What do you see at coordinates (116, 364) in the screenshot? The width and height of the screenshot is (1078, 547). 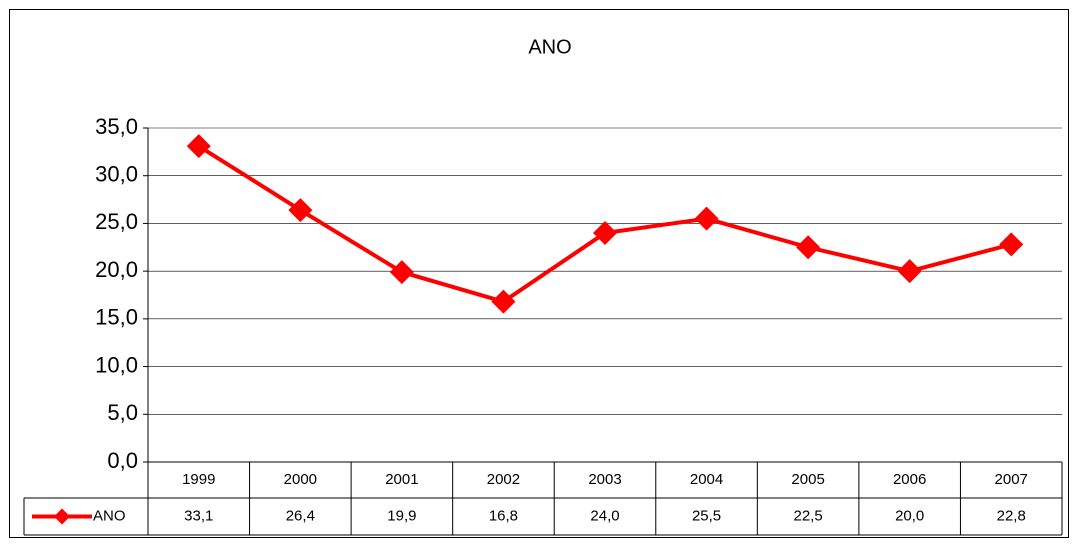 I see `y-tick-label: 10,0` at bounding box center [116, 364].